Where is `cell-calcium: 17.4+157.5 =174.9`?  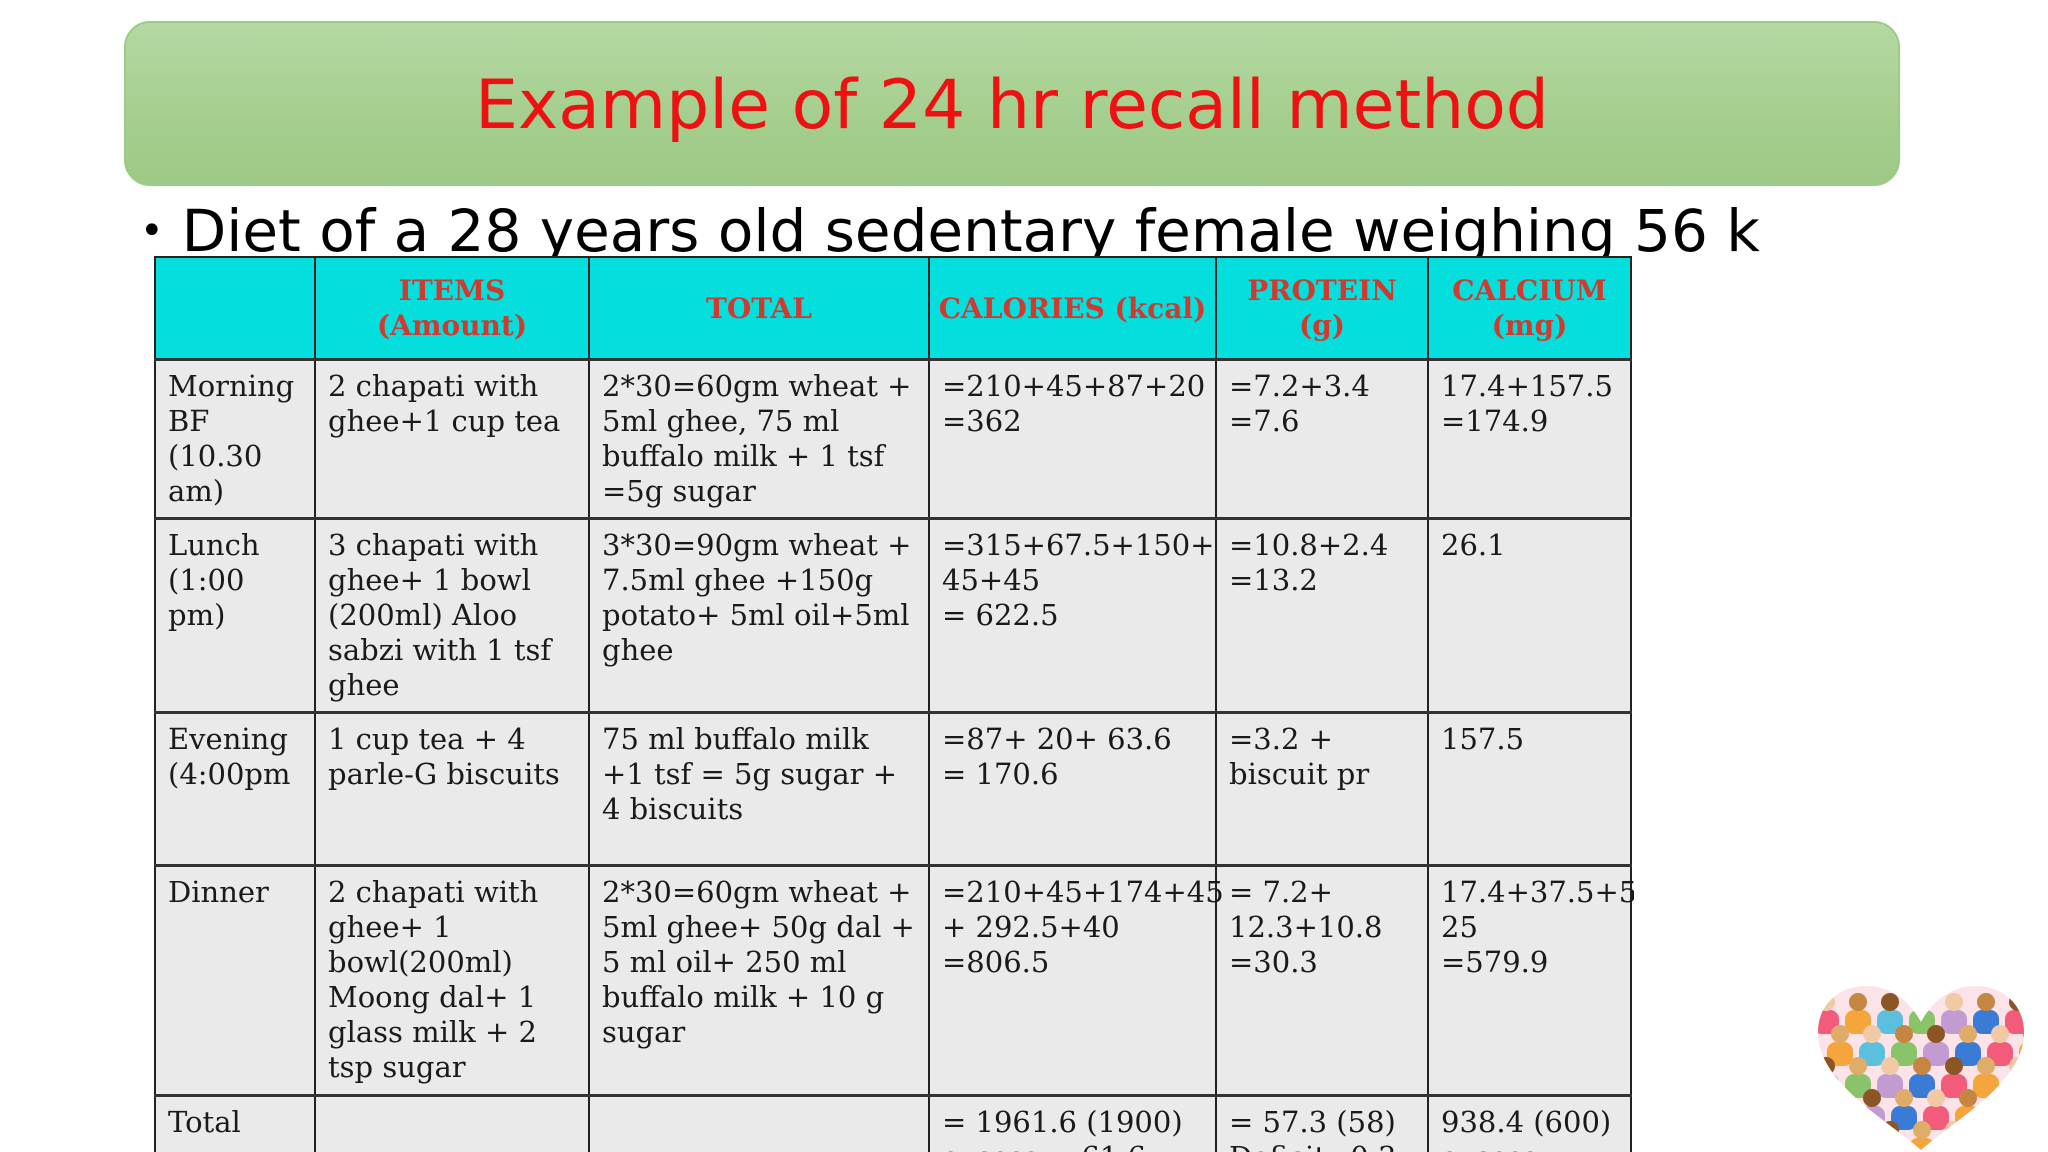 cell-calcium: 17.4+157.5 =174.9 is located at coordinates (1529, 439).